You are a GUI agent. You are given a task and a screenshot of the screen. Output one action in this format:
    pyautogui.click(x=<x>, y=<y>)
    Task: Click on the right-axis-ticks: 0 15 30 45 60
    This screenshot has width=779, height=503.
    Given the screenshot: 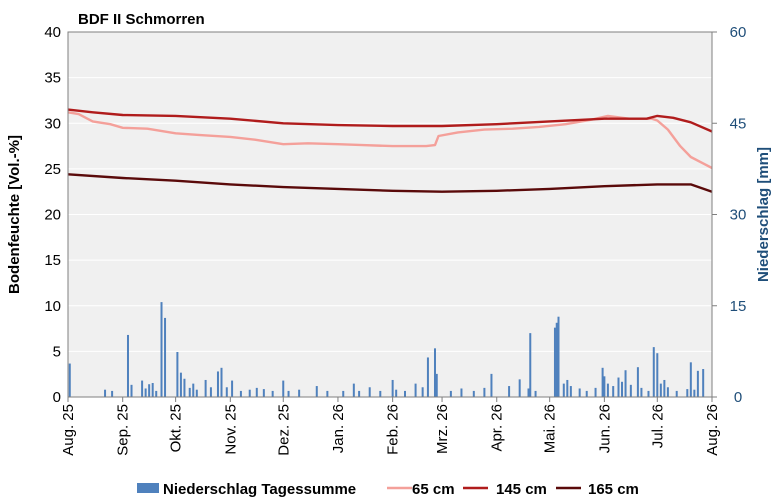 What is the action you would take?
    pyautogui.click(x=729, y=215)
    